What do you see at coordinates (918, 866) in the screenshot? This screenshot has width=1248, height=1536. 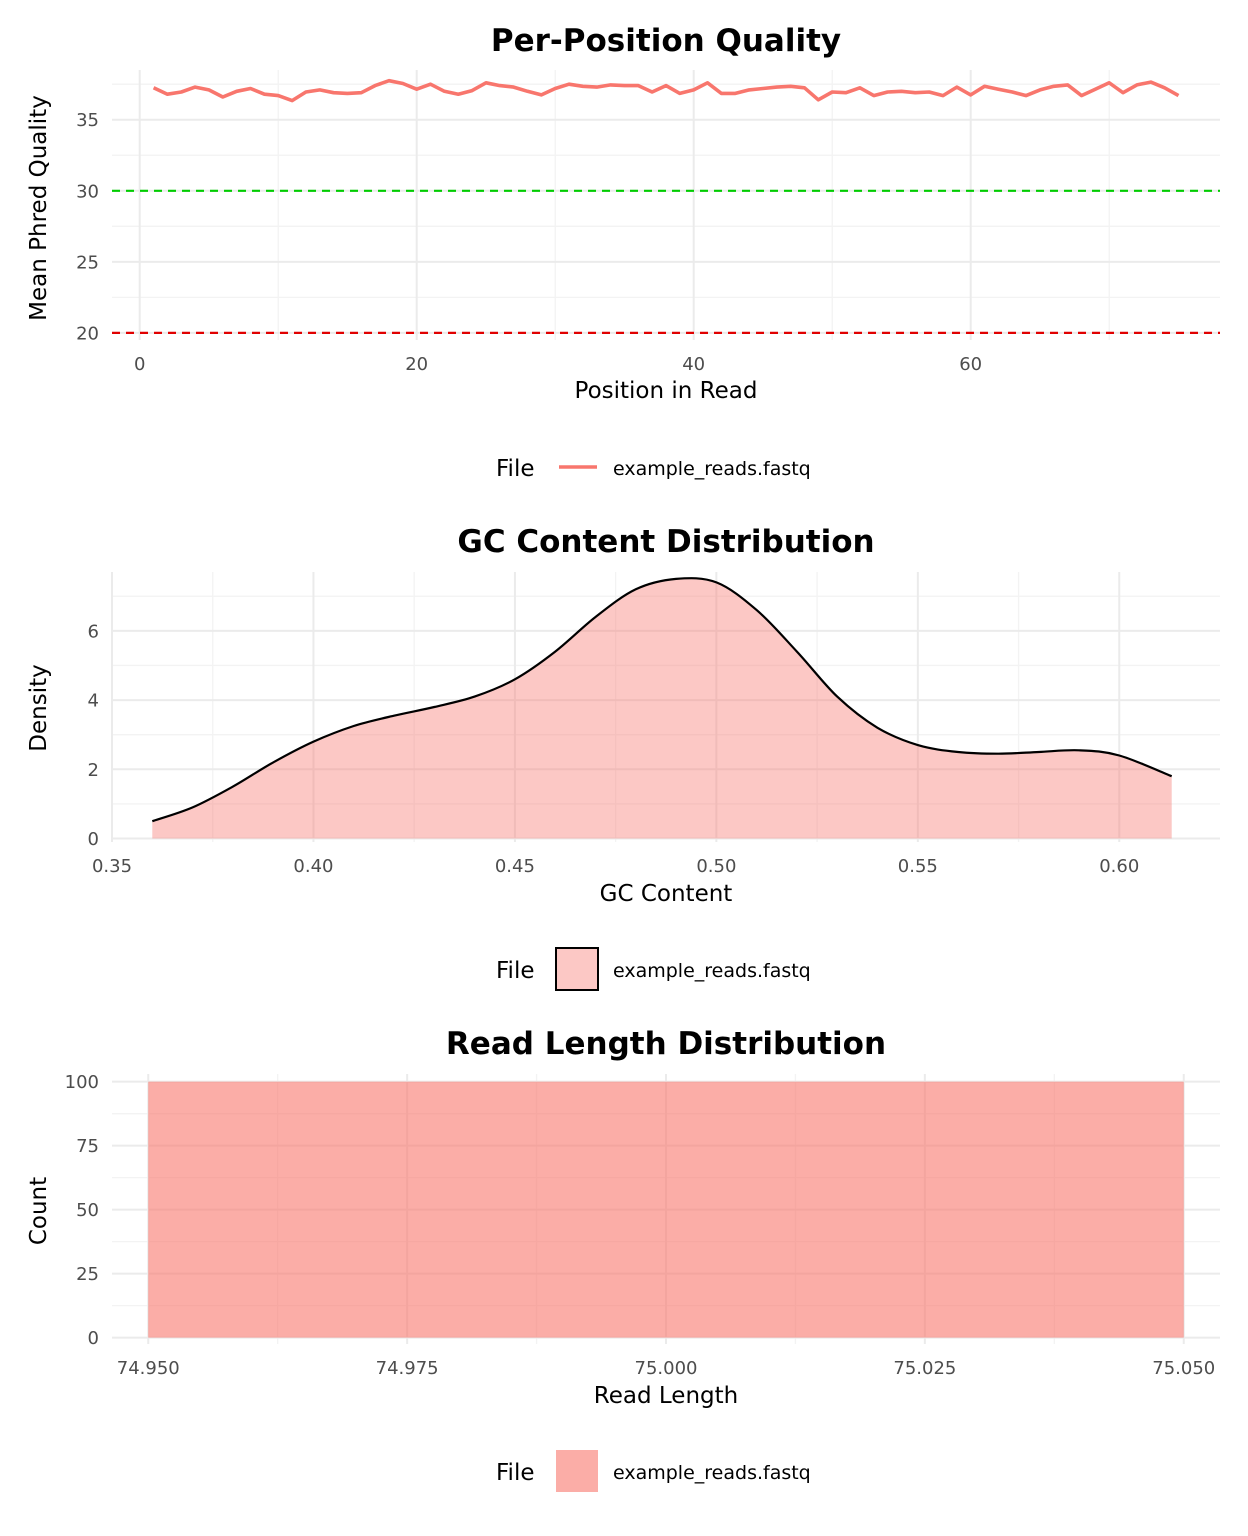 I see `x-tick-label: 0.55` at bounding box center [918, 866].